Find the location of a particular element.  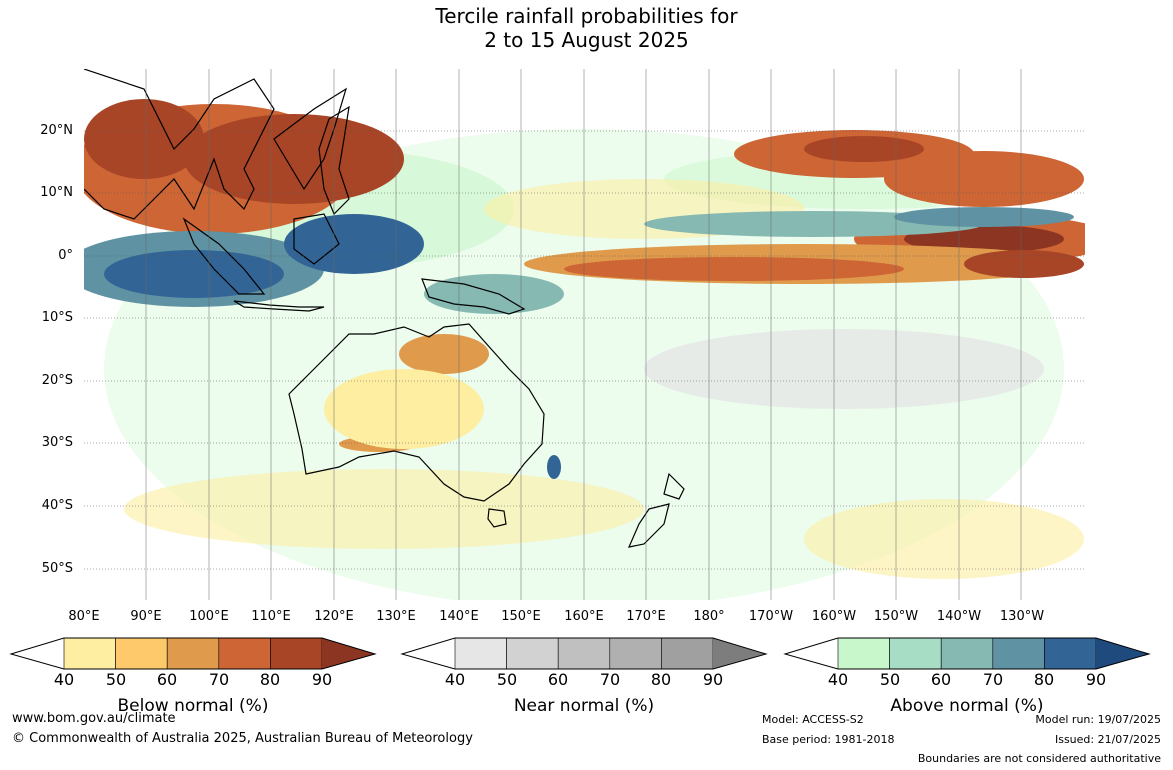

lon-label: 140°E is located at coordinates (459, 616).